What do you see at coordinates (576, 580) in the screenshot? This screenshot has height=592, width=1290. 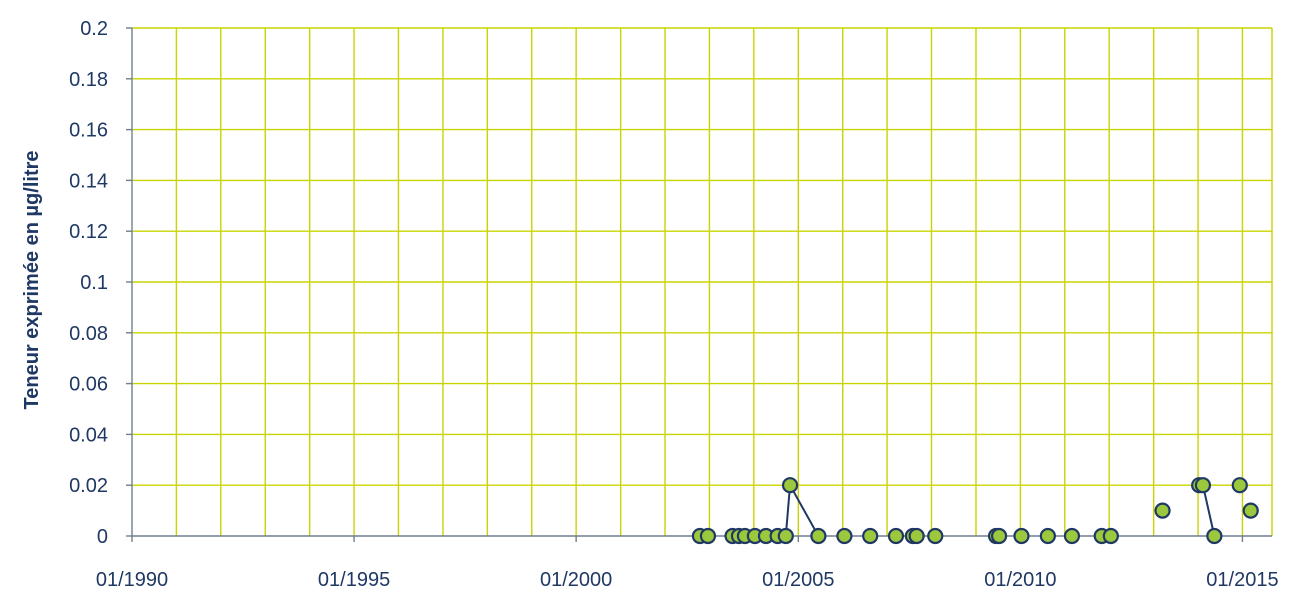 I see `x-tick-label: 01/2000` at bounding box center [576, 580].